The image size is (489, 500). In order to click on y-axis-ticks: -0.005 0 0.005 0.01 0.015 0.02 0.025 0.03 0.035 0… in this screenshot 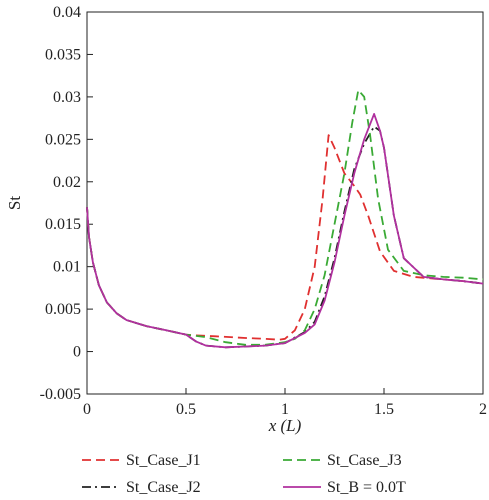, I will do `click(66, 203)`.